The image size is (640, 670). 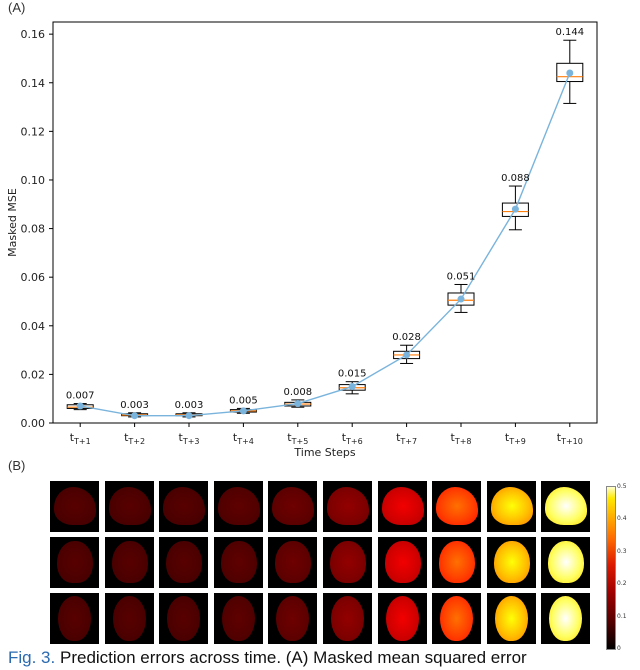 What do you see at coordinates (80, 396) in the screenshot?
I see `mean-data-label: 0.007` at bounding box center [80, 396].